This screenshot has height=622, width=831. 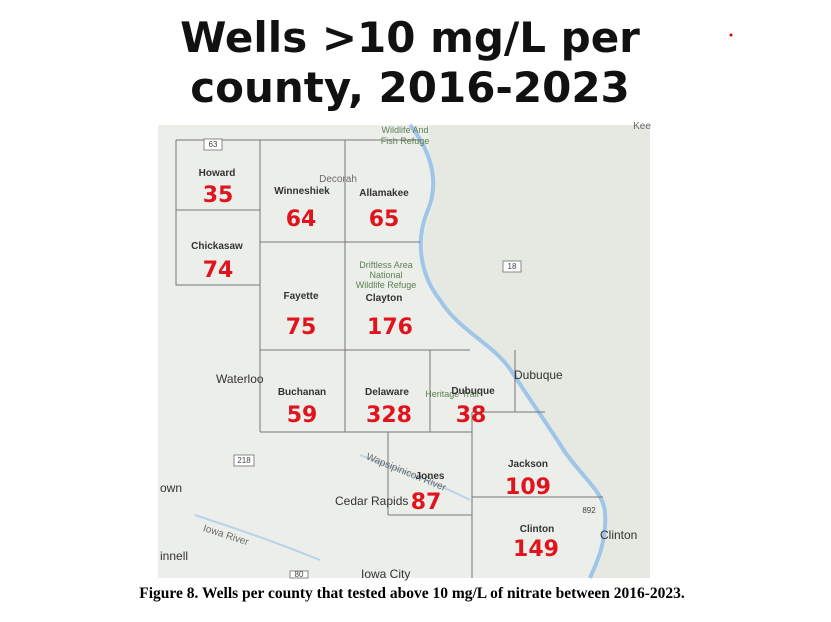 I want to click on county-name: Clinton, so click(x=537, y=529).